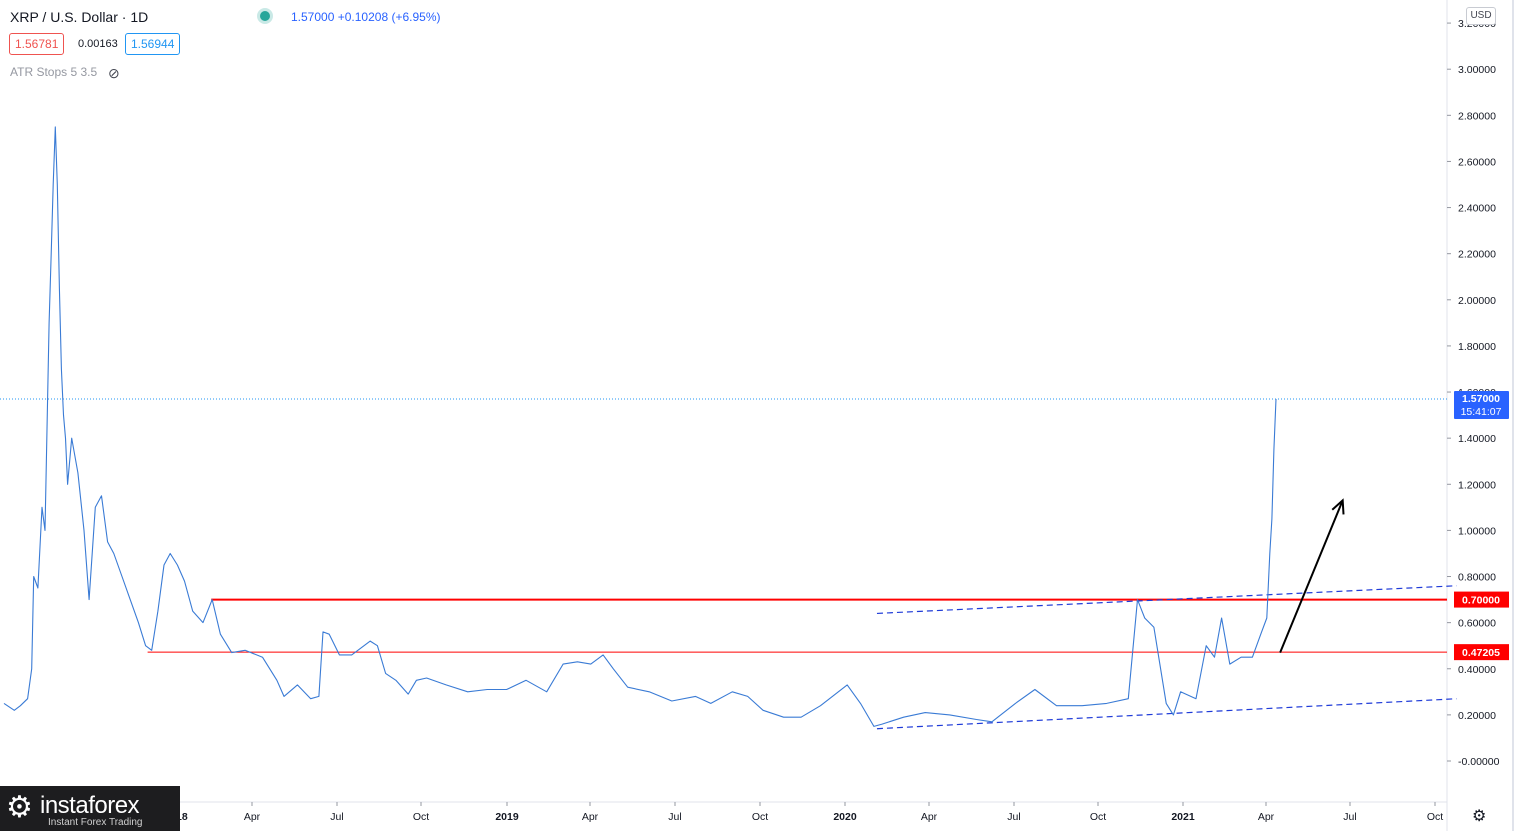 The height and width of the screenshot is (831, 1514). I want to click on y-tick-label: 1.80000, so click(1477, 347).